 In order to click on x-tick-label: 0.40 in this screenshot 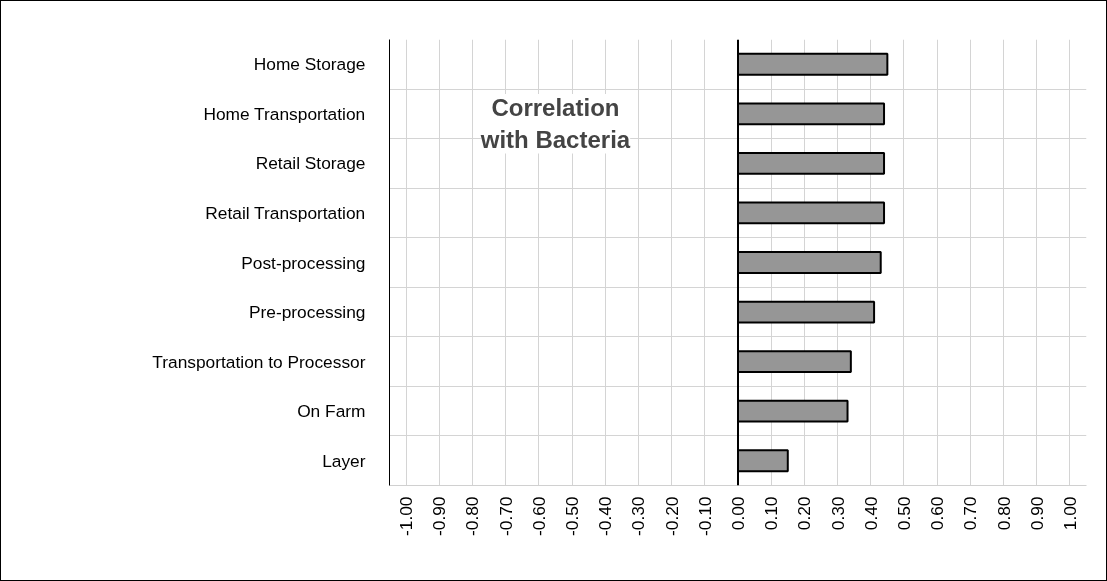, I will do `click(870, 513)`.